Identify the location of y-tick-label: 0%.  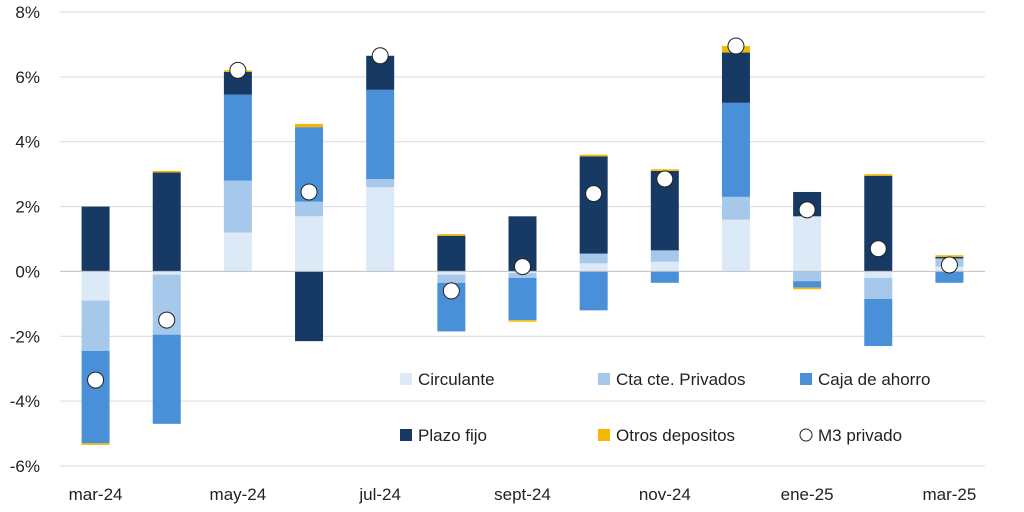
(27, 271).